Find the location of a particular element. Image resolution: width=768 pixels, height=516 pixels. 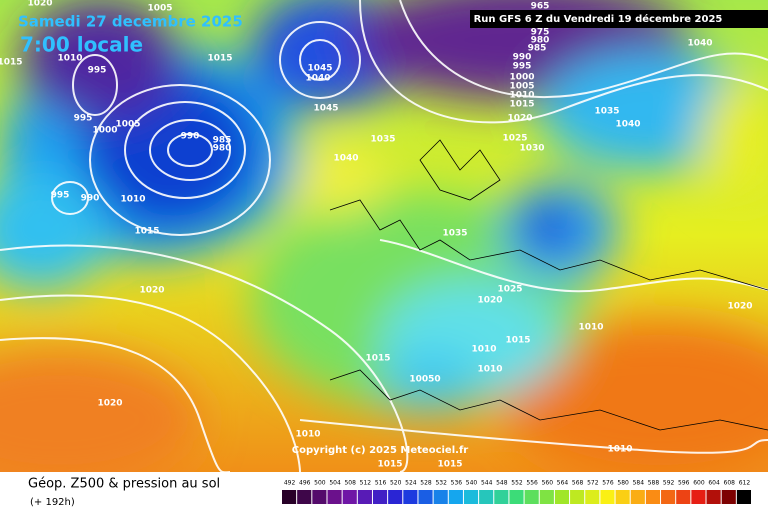

colorbar-label: 548 is located at coordinates (502, 483).